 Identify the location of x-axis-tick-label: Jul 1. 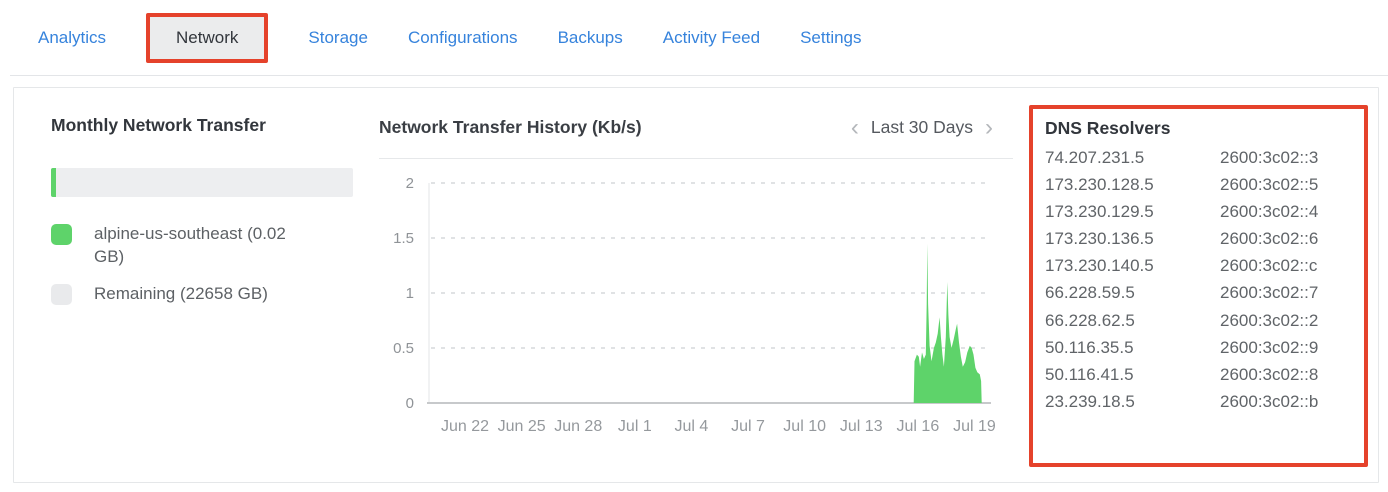
(635, 426).